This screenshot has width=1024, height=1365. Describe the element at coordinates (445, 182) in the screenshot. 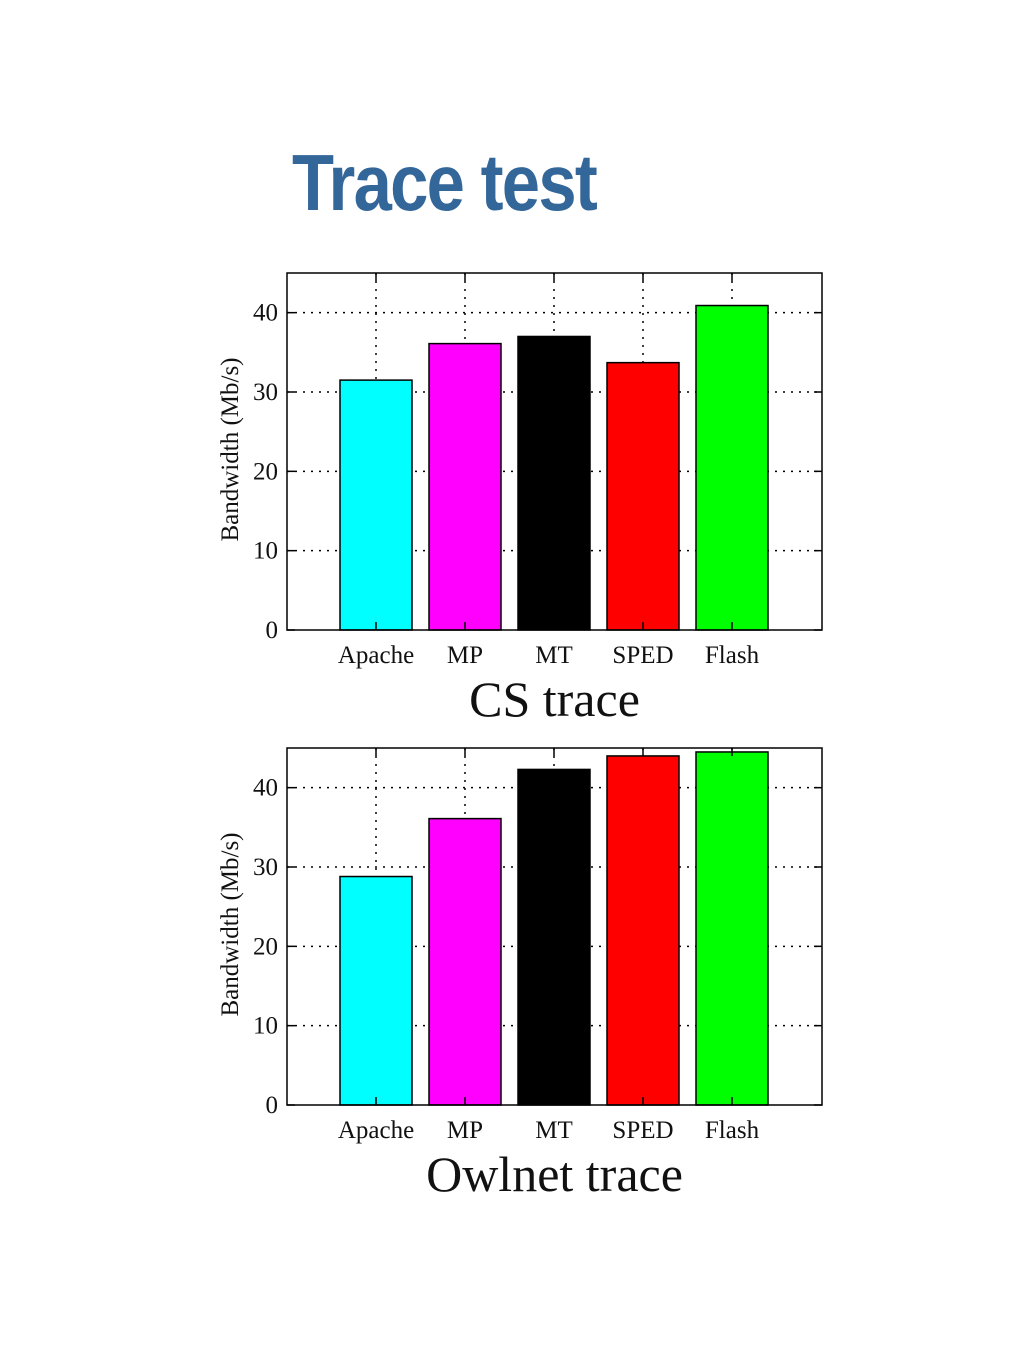

I see `slide-title: Trace test` at that location.